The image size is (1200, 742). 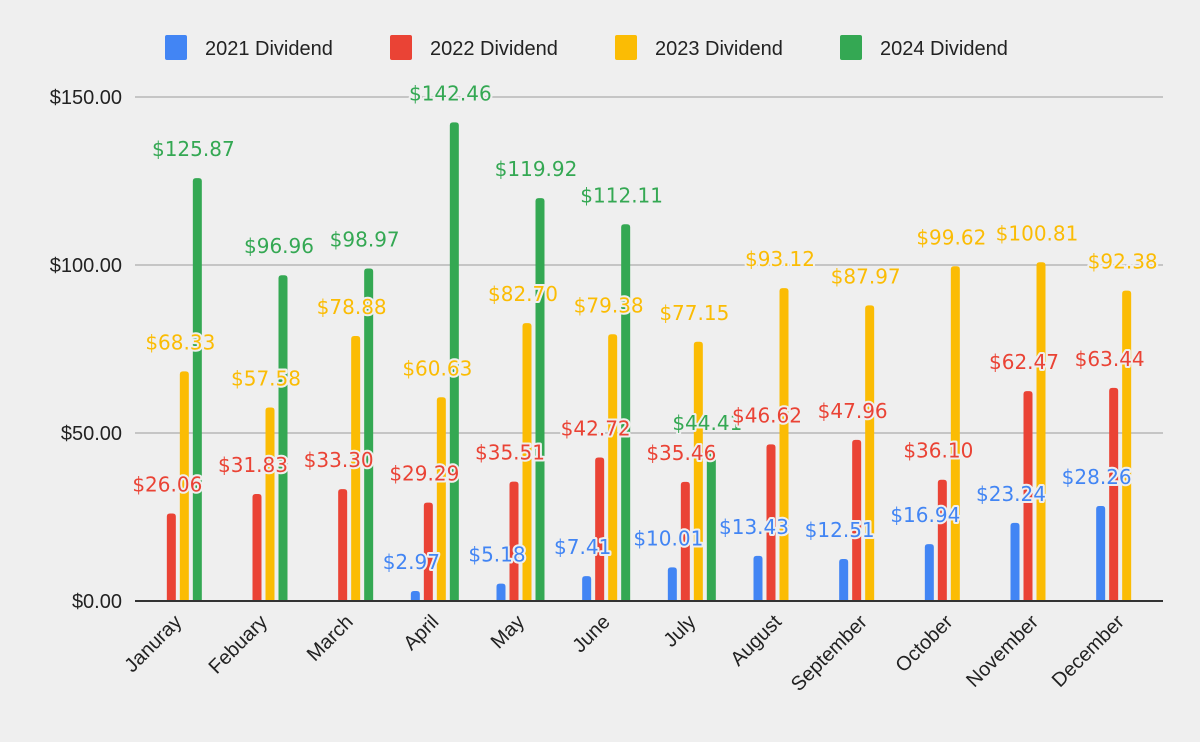 What do you see at coordinates (441, 499) in the screenshot?
I see `bar-2023-dividend-april` at bounding box center [441, 499].